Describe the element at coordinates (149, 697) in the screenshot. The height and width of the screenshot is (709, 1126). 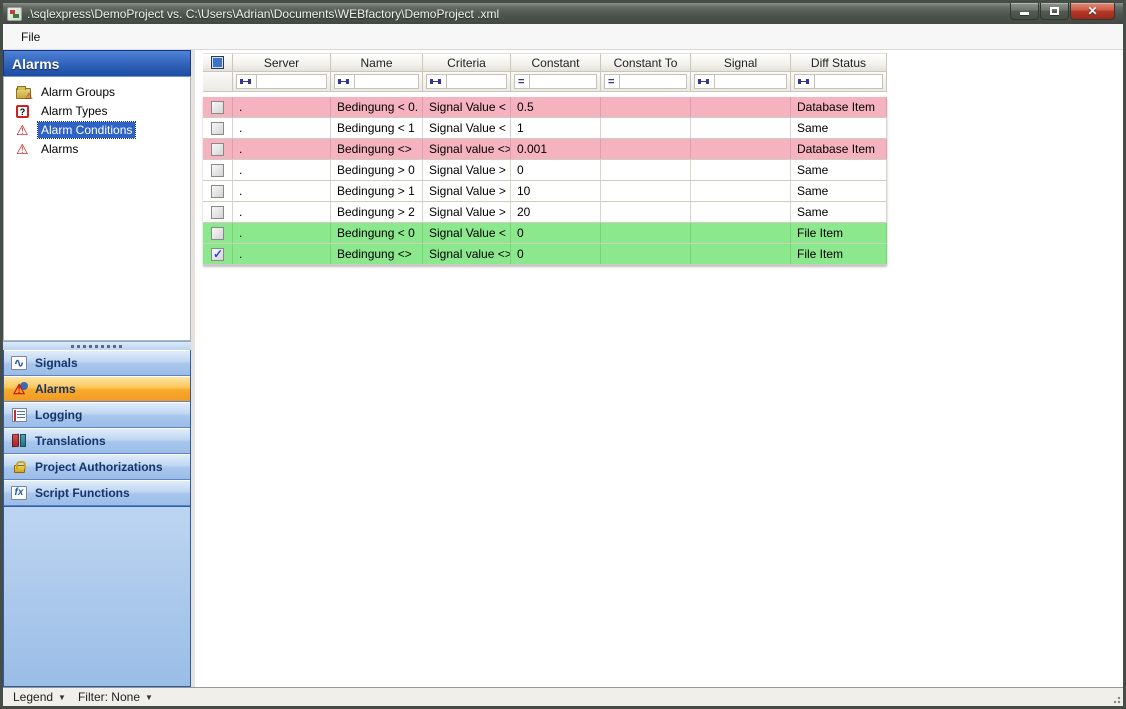
I see `filter-caret-icon: ▼` at that location.